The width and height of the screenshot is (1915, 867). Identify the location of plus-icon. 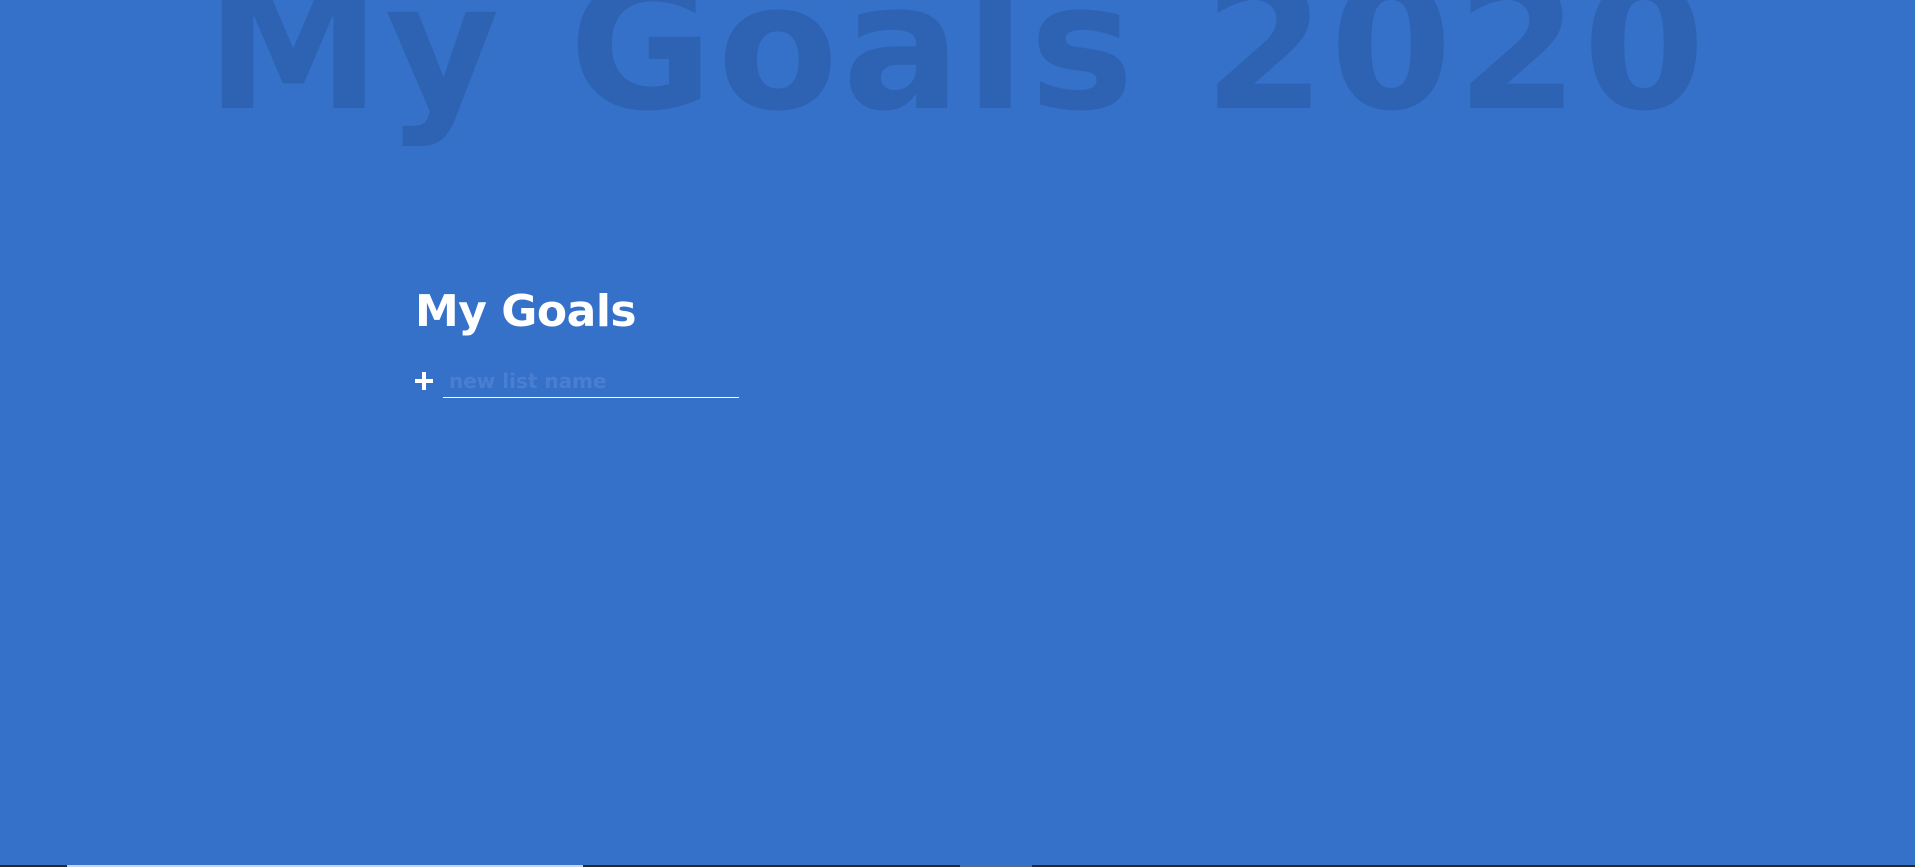
(424, 381).